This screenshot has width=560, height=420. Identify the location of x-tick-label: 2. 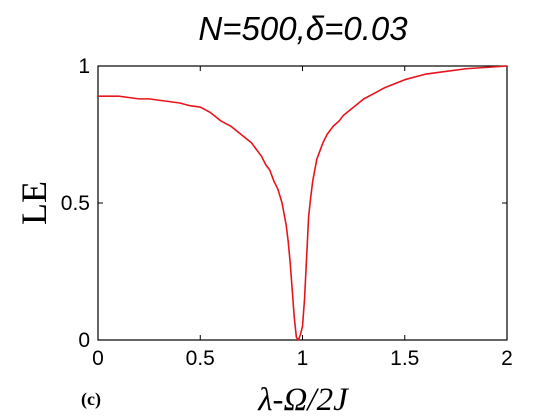
(507, 358).